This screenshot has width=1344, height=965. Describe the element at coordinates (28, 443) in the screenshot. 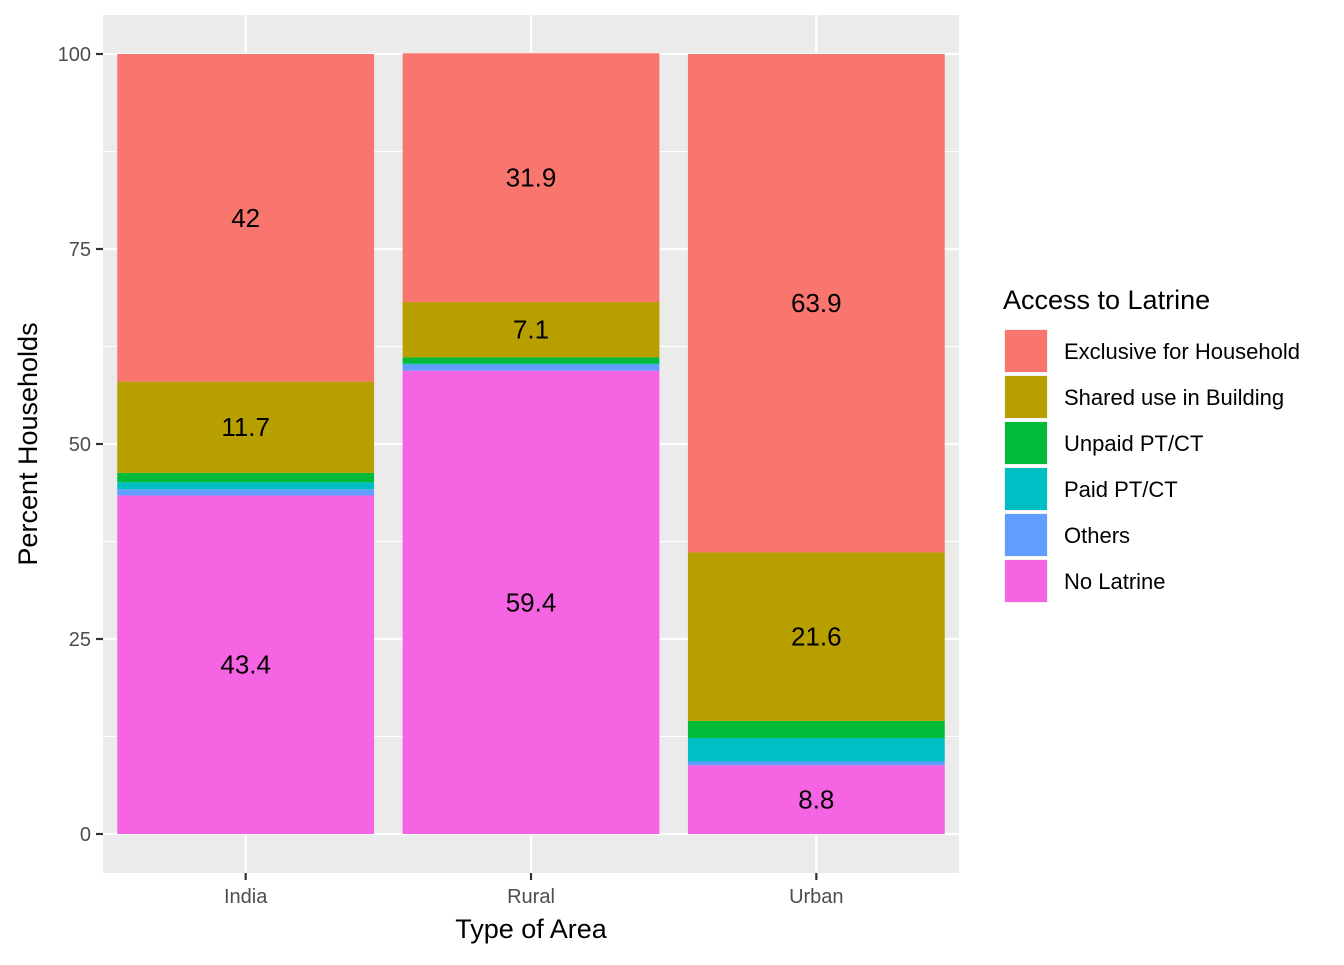

I see `y-axis-title: Percent Households` at that location.